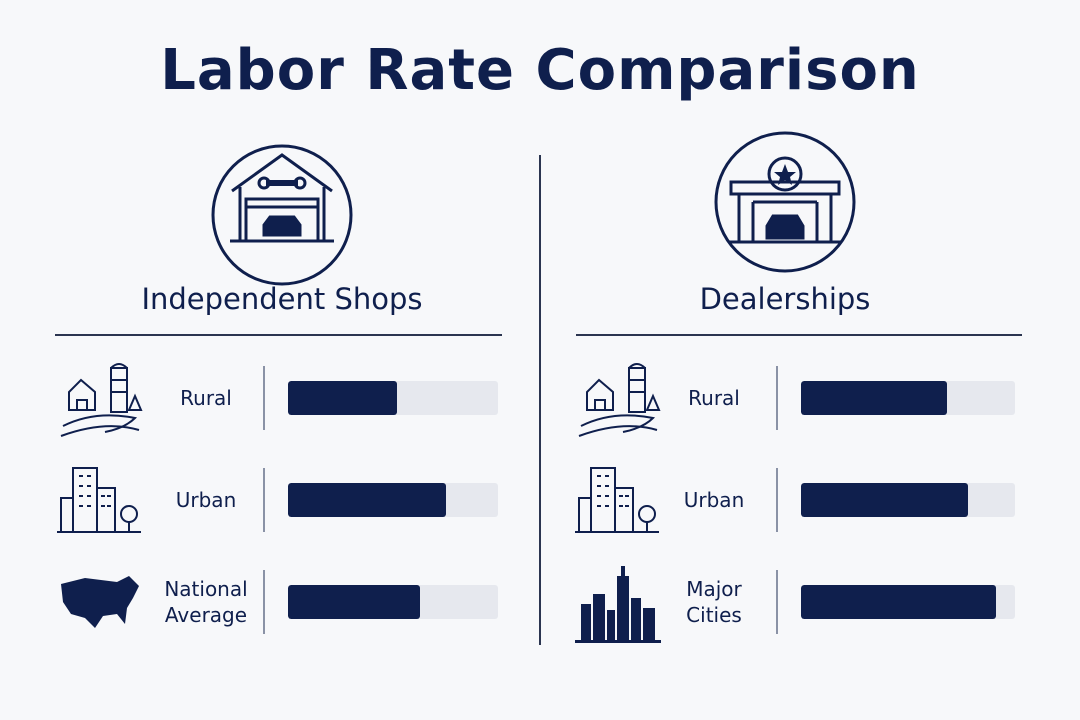 The image size is (1080, 720). What do you see at coordinates (714, 602) in the screenshot?
I see `category-label: Major Cities` at bounding box center [714, 602].